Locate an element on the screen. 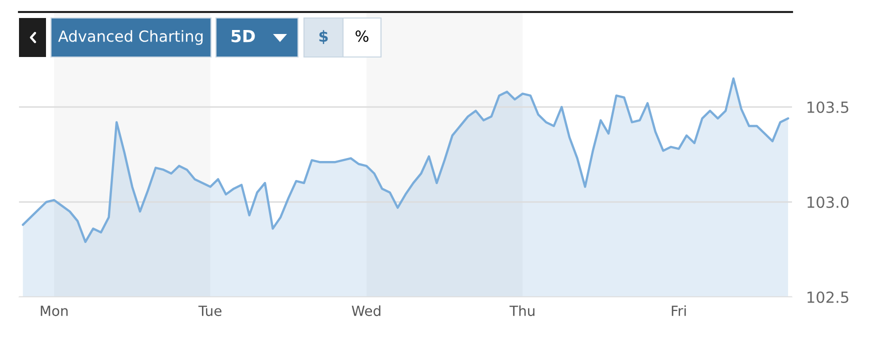 Image resolution: width=870 pixels, height=338 pixels. x-tick-label: Tue is located at coordinates (210, 311).